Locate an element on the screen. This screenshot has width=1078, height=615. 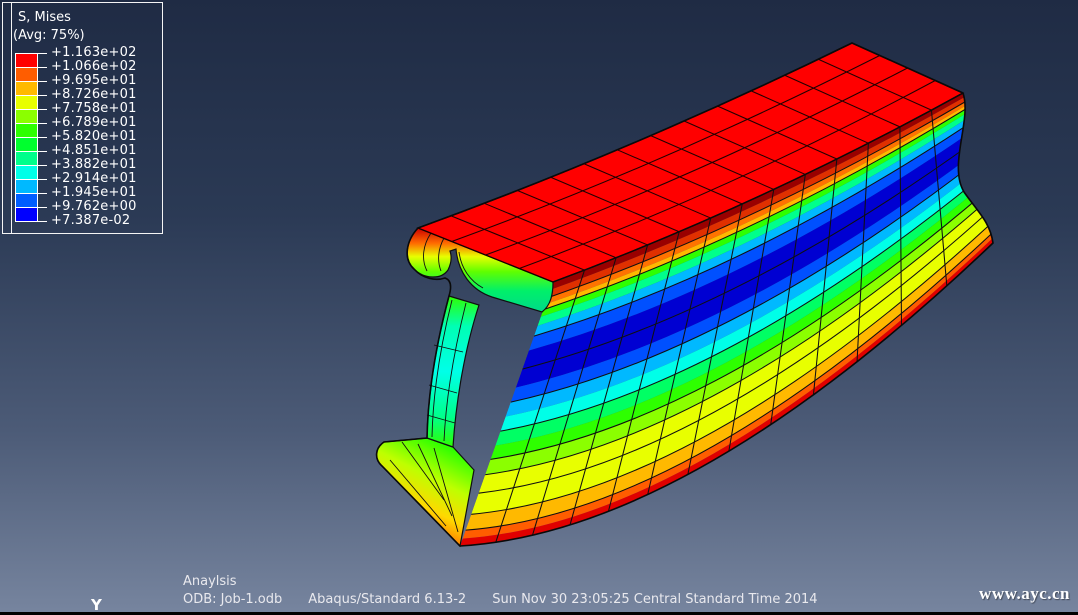
legend-tick-label: +5.820e+01 is located at coordinates (94, 136).